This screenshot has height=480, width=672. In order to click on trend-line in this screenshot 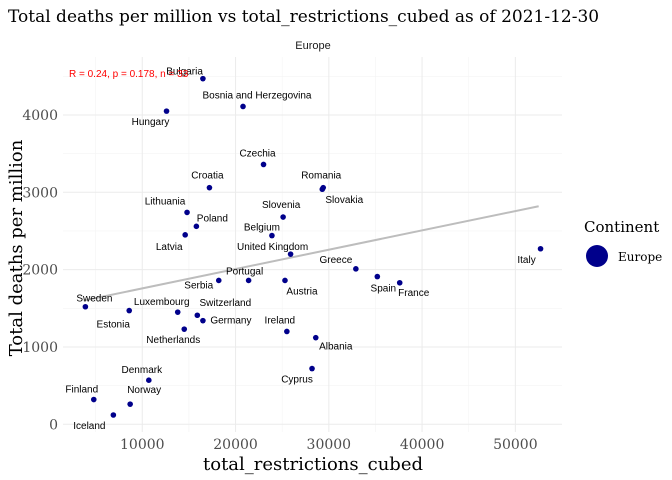, I will do `click(311, 253)`.